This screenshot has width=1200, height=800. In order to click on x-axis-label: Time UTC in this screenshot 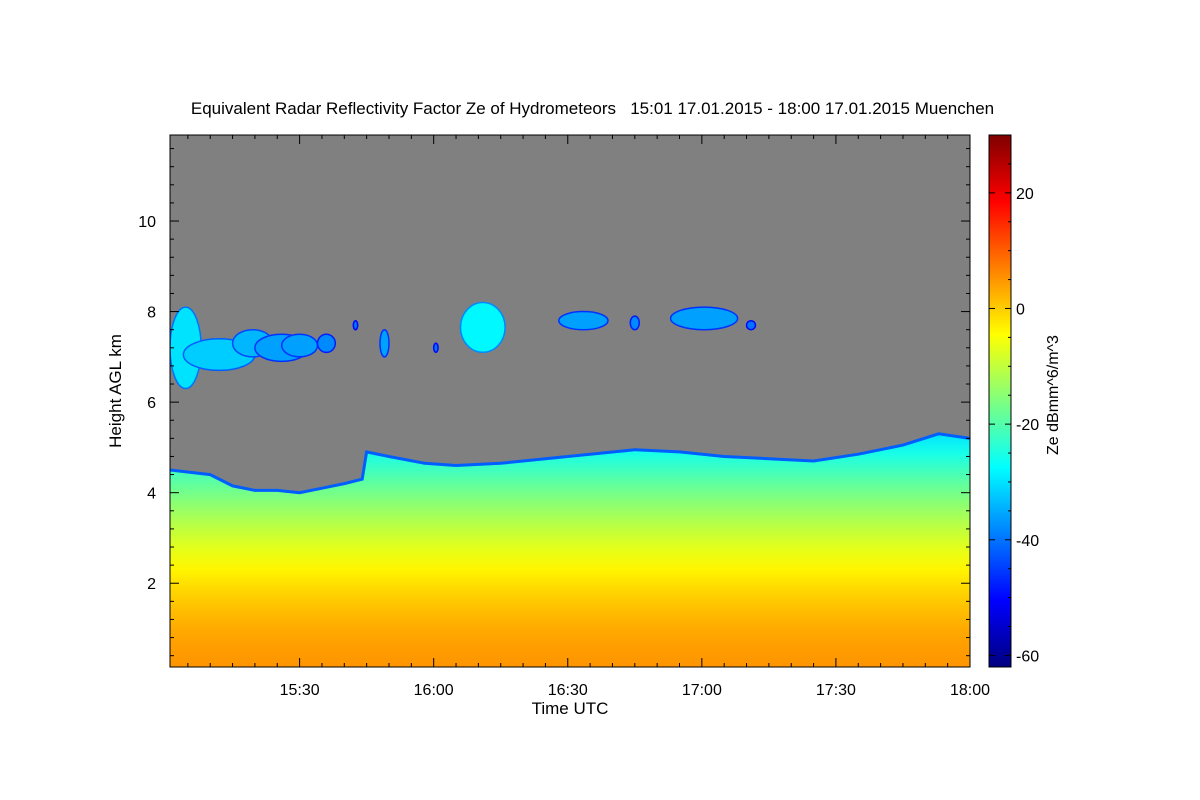, I will do `click(570, 708)`.